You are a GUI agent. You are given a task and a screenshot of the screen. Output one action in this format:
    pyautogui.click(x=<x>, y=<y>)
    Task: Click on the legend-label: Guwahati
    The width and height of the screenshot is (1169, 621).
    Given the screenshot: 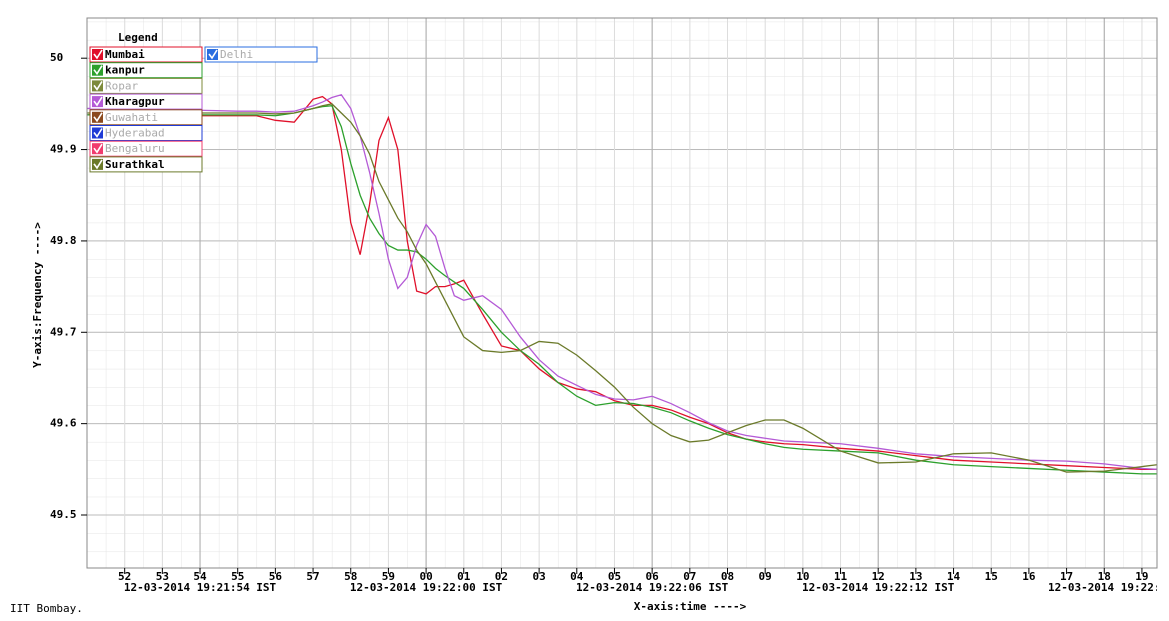 What is the action you would take?
    pyautogui.click(x=131, y=117)
    